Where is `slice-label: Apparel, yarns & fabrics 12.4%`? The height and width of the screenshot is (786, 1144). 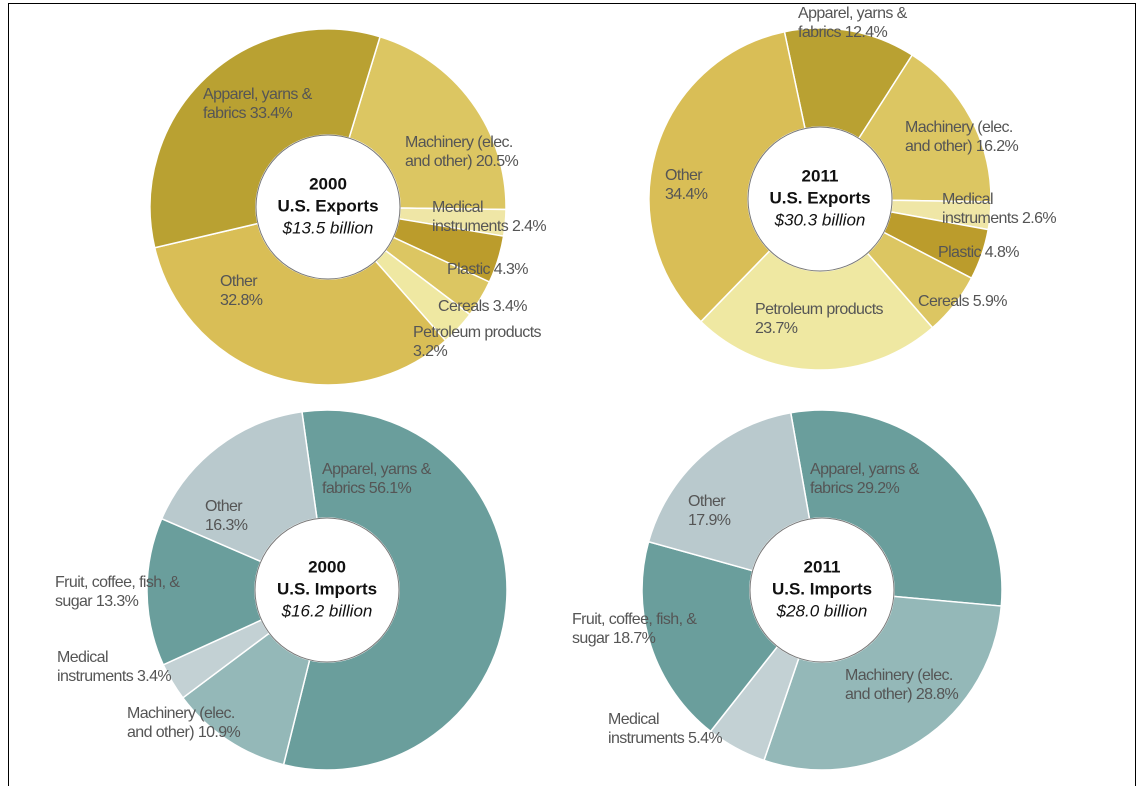
slice-label: Apparel, yarns & fabrics 12.4% is located at coordinates (854, 23).